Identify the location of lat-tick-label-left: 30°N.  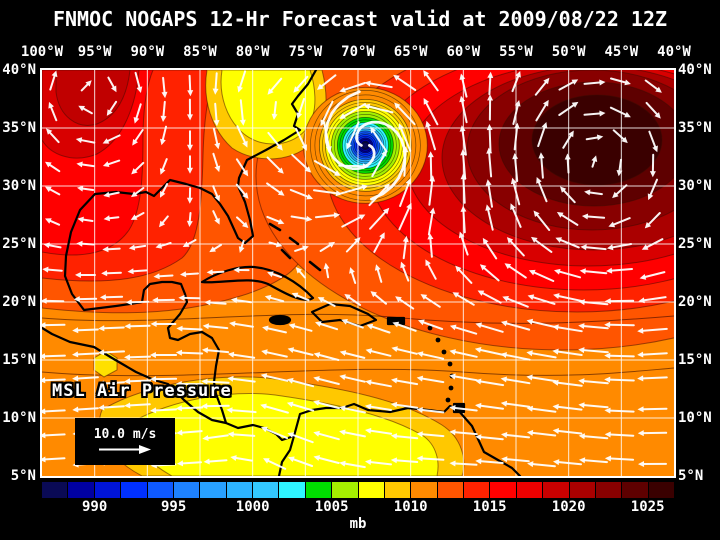
(19, 186).